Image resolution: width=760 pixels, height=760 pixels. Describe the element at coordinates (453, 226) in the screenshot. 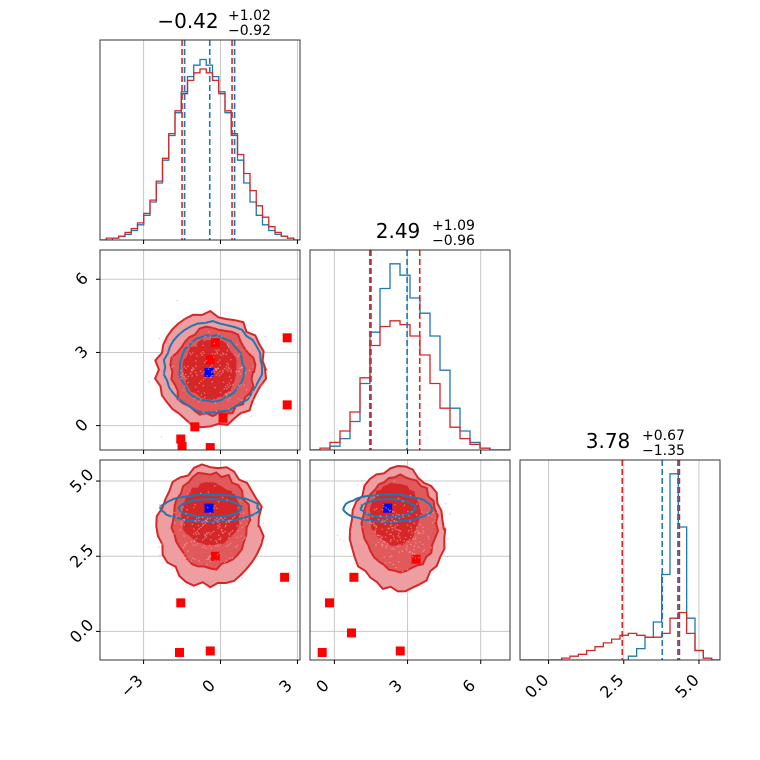

I see `title-plus-error: +1.09` at that location.